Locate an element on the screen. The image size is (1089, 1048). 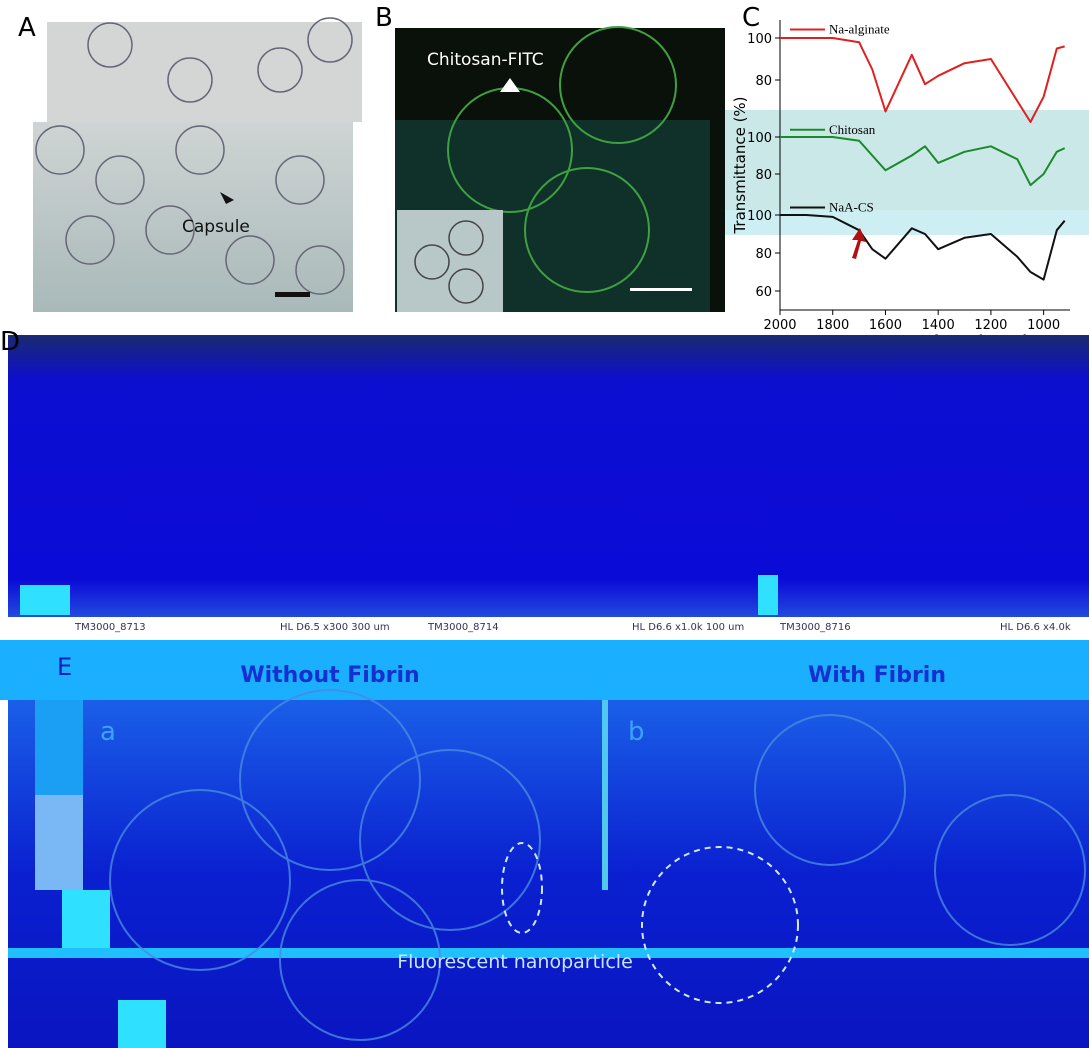
caption-strip is located at coordinates (544, 628).